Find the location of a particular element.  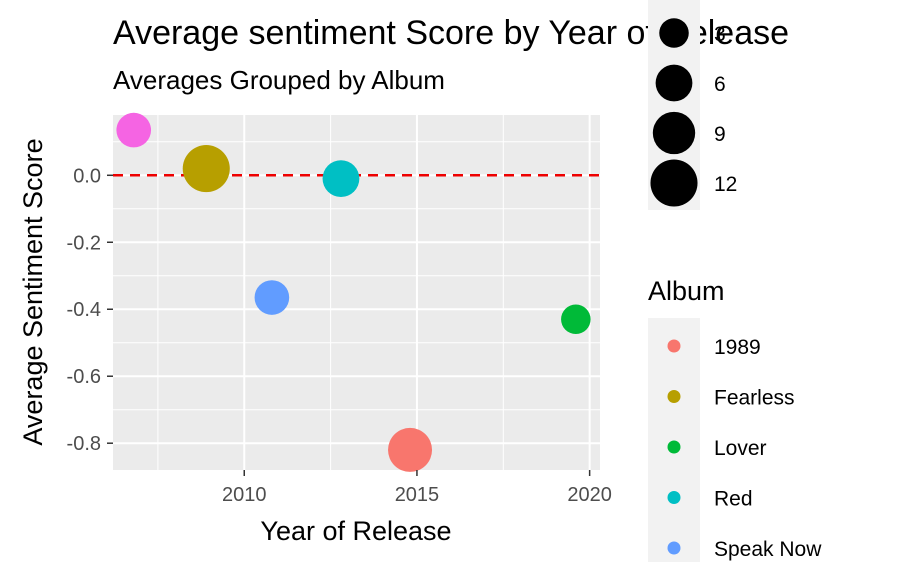

color-legend-label: Speak Now is located at coordinates (768, 549).